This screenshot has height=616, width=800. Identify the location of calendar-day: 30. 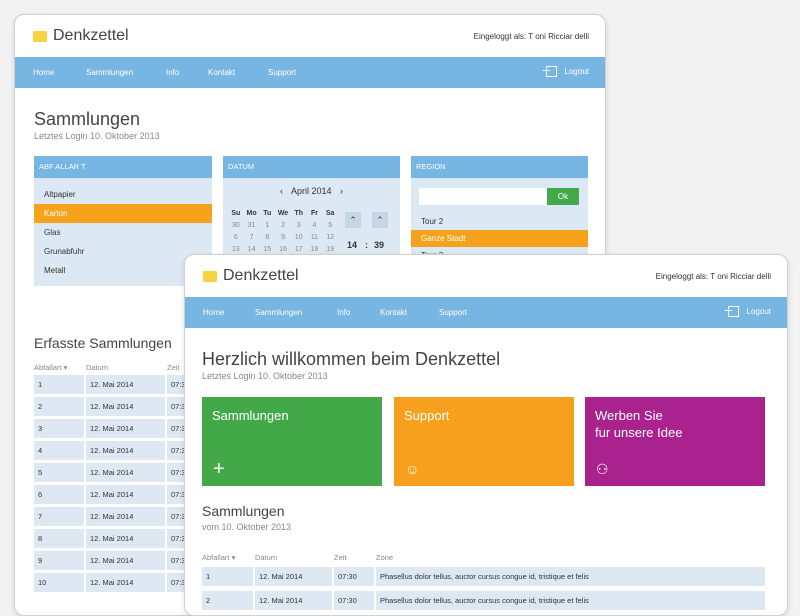
(235, 225).